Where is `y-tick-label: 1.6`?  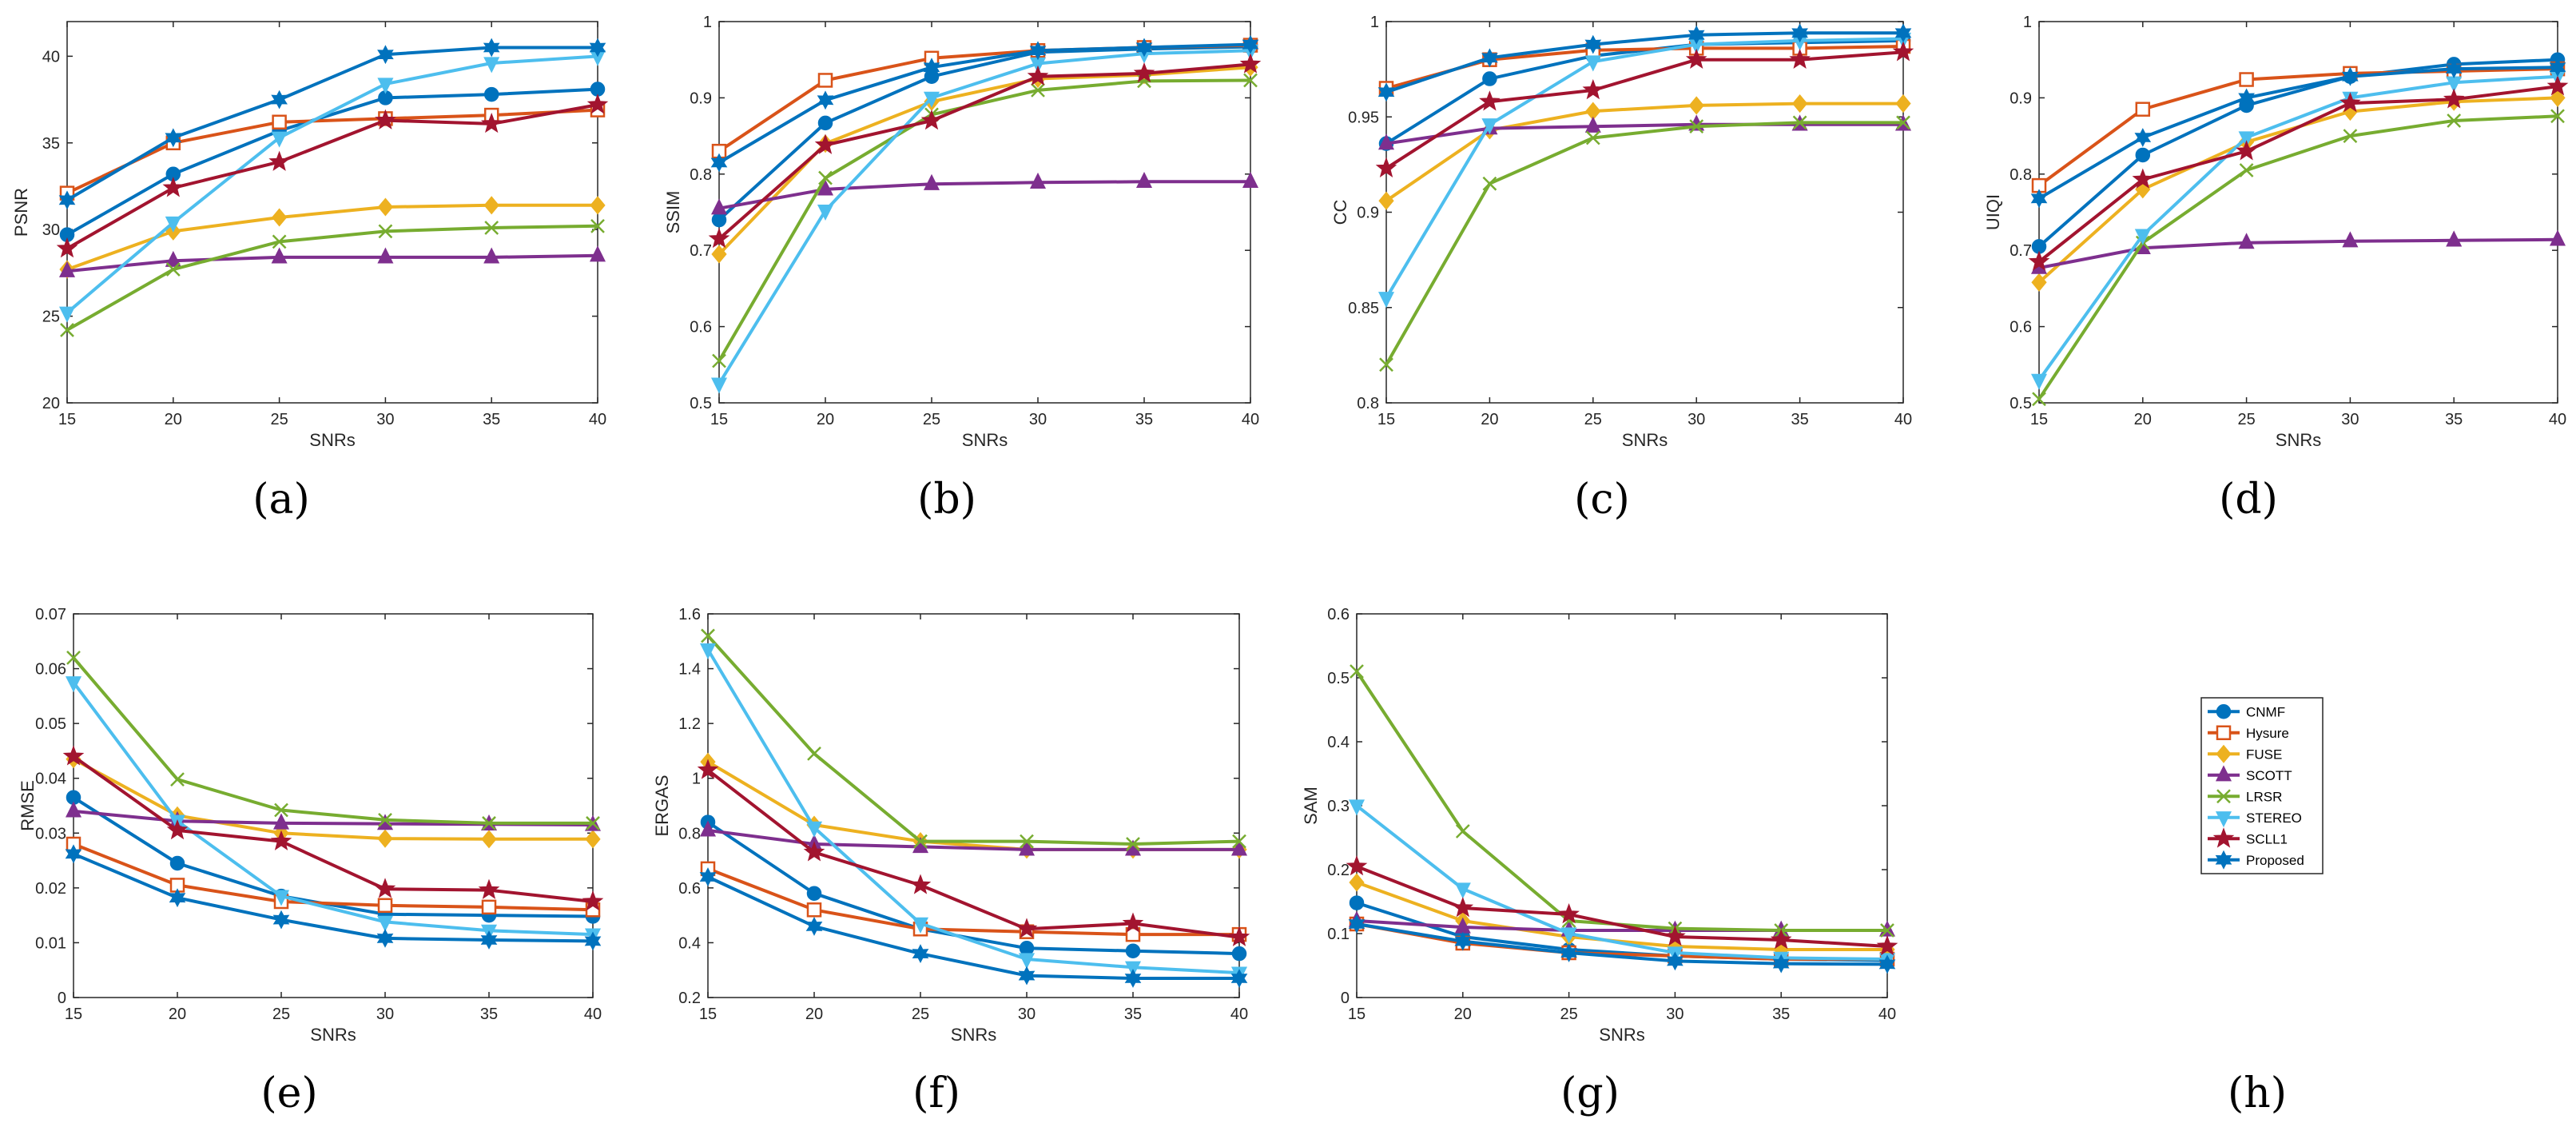
y-tick-label: 1.6 is located at coordinates (689, 614).